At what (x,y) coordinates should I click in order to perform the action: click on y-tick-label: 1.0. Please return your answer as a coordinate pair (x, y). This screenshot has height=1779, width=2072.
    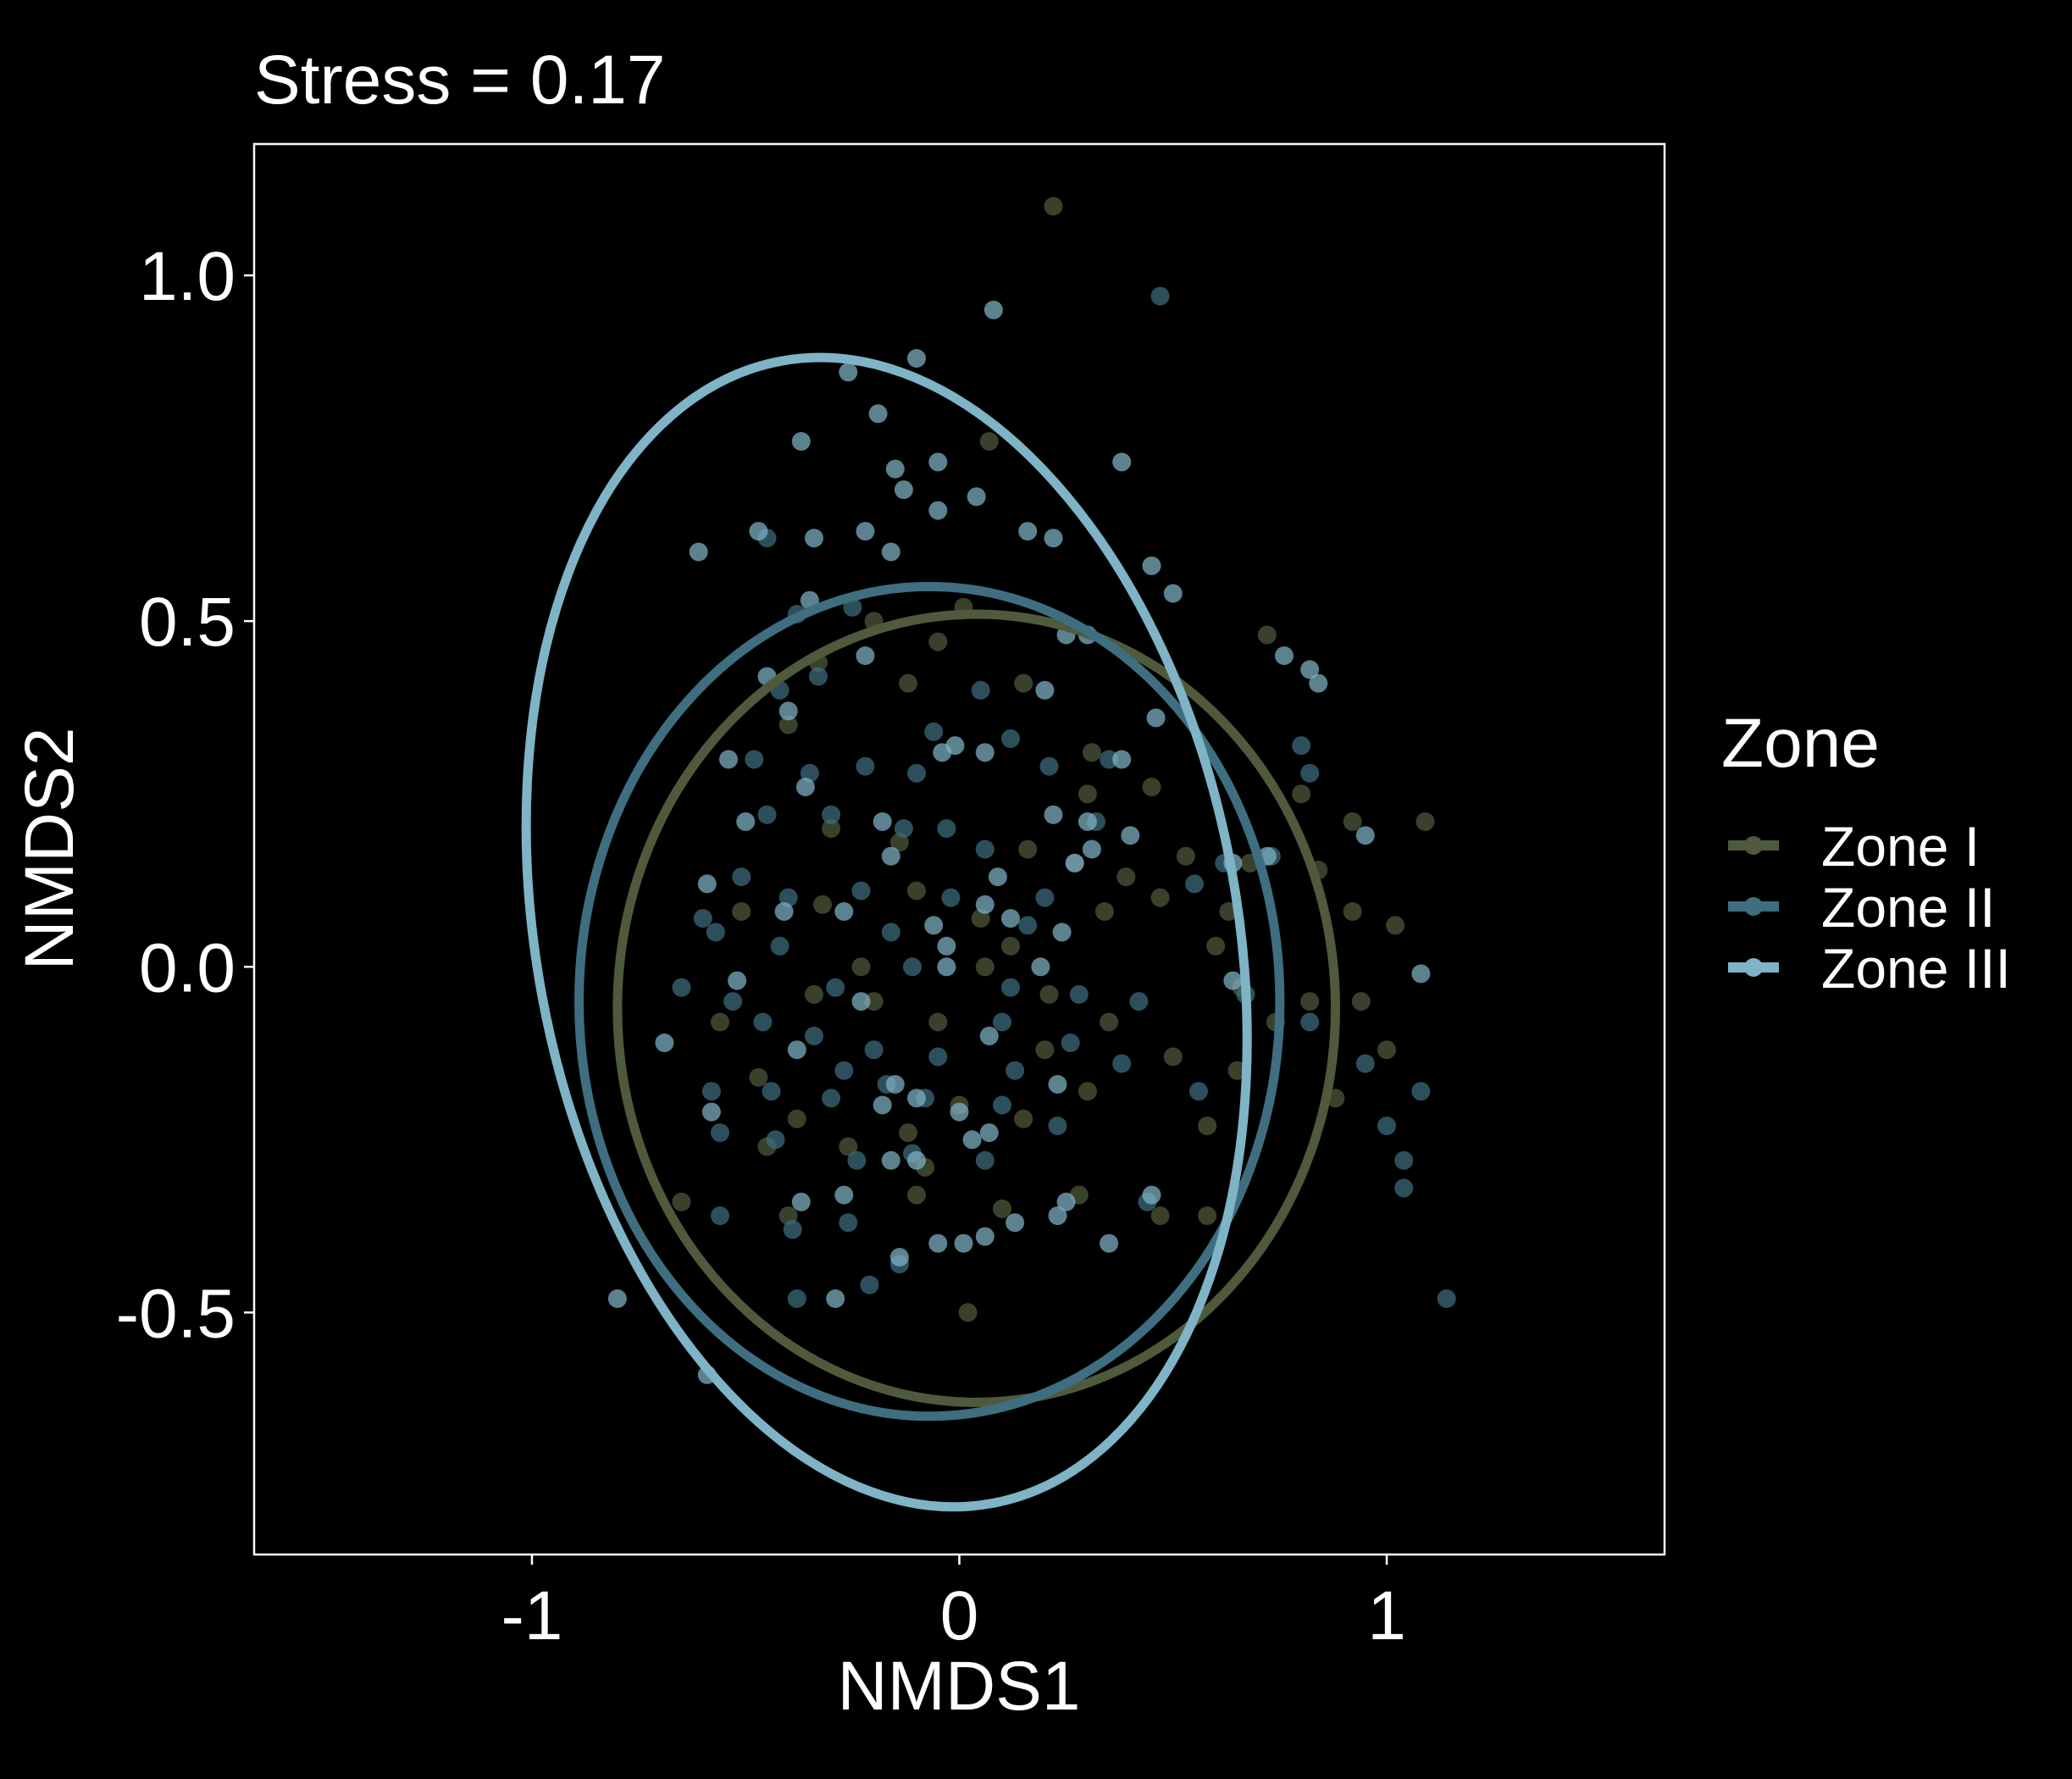
    Looking at the image, I should click on (187, 276).